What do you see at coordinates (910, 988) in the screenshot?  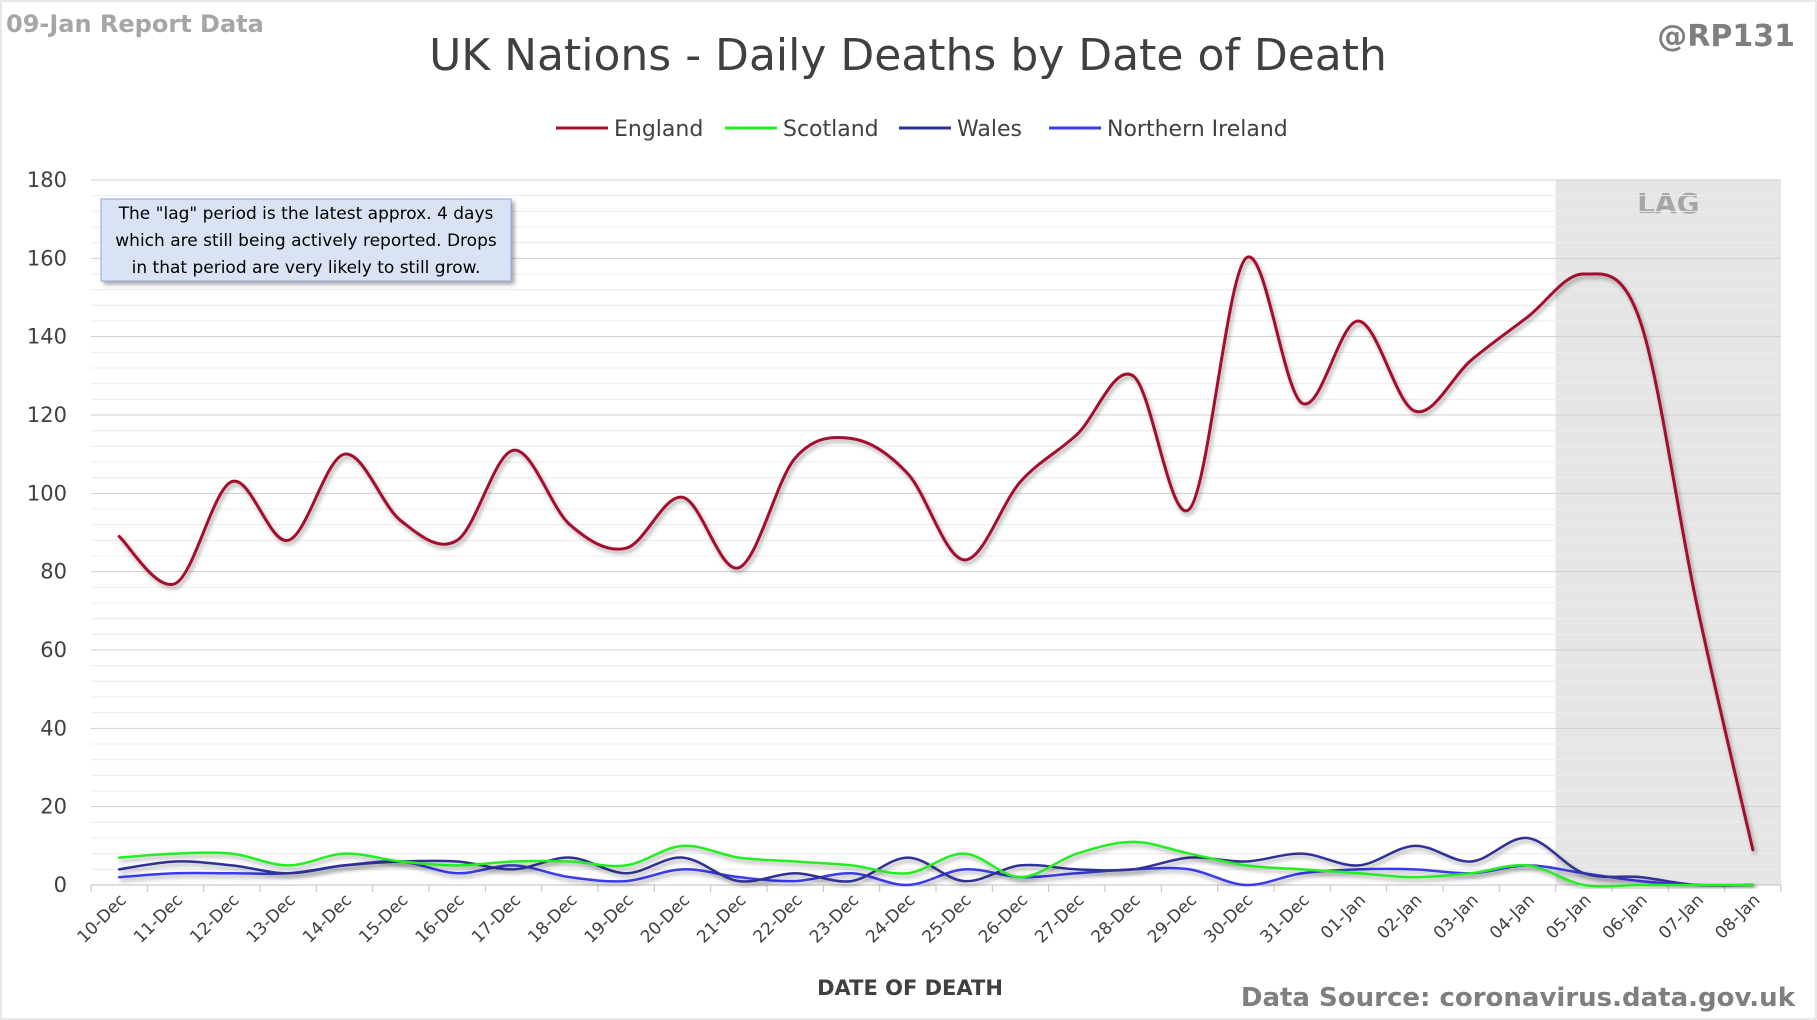 I see `x-axis-title: DATE OF DEATH` at bounding box center [910, 988].